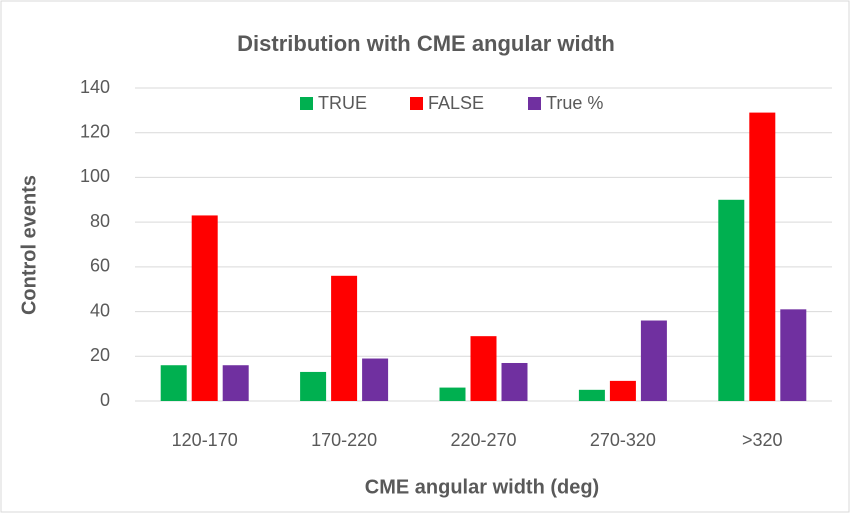 This screenshot has height=515, width=852. What do you see at coordinates (100, 355) in the screenshot?
I see `y-tick-label: 20` at bounding box center [100, 355].